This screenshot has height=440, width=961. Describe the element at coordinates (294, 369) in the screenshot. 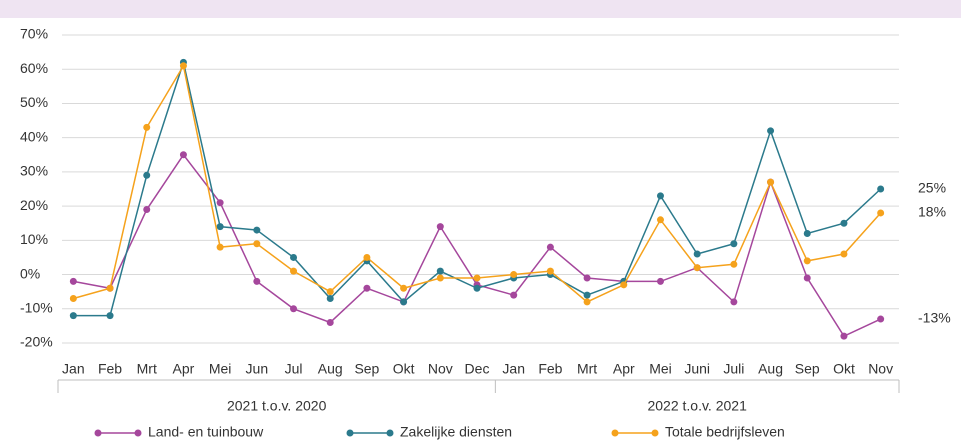

I see `x-tick-label: Jul` at that location.